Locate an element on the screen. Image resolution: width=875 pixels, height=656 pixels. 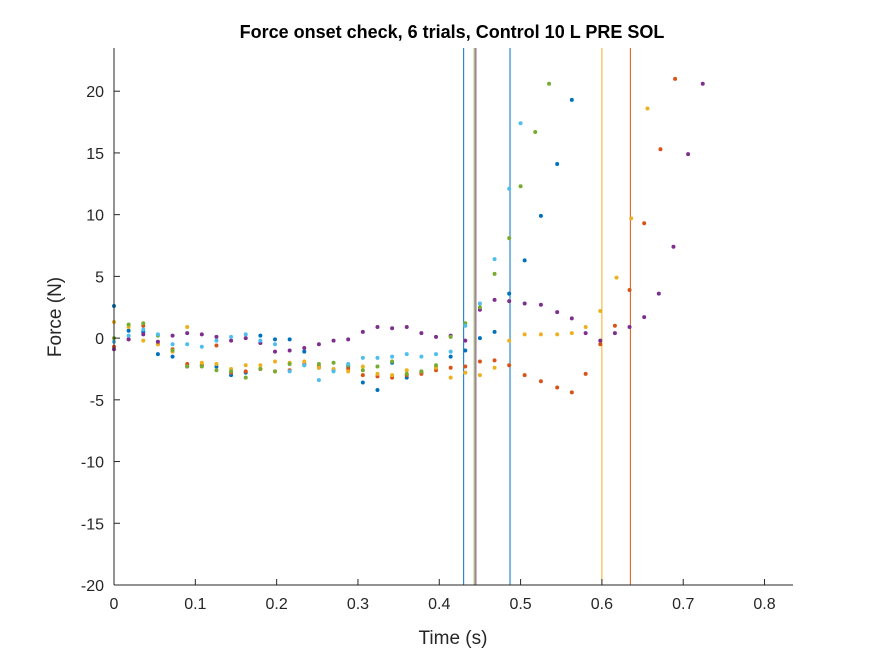
x-tick-label: 0.7 is located at coordinates (683, 604).